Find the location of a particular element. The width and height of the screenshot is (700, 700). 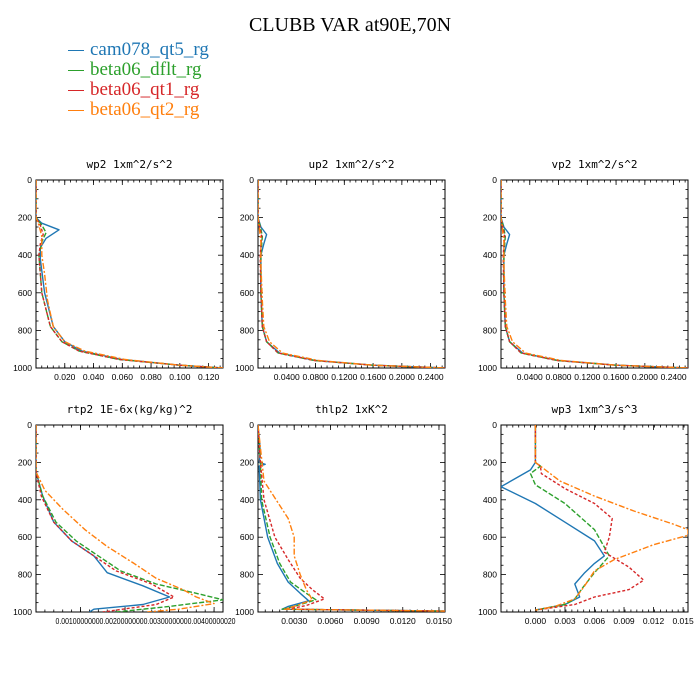

x-tick-label: 0.0150 is located at coordinates (439, 621).